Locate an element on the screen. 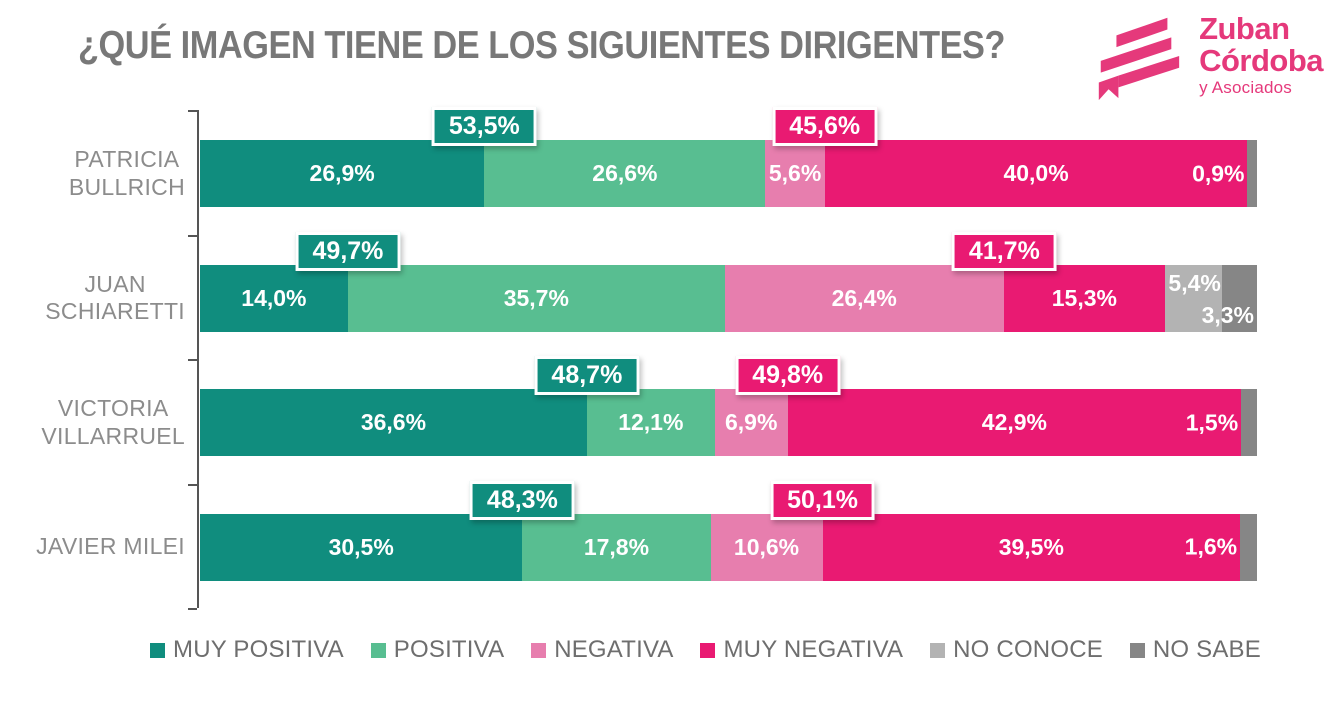  segment-value-label: 12,1% is located at coordinates (651, 422).